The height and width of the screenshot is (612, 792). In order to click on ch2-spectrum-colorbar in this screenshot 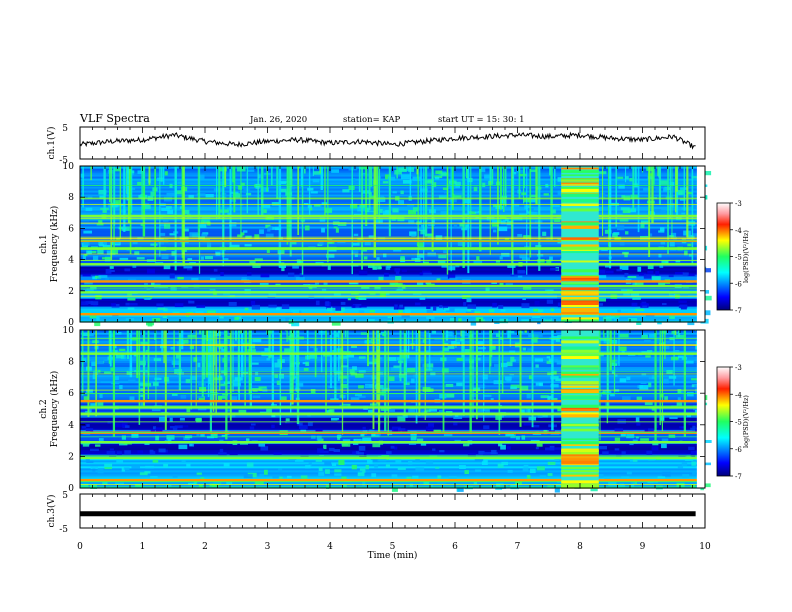, I will do `click(723, 421)`.